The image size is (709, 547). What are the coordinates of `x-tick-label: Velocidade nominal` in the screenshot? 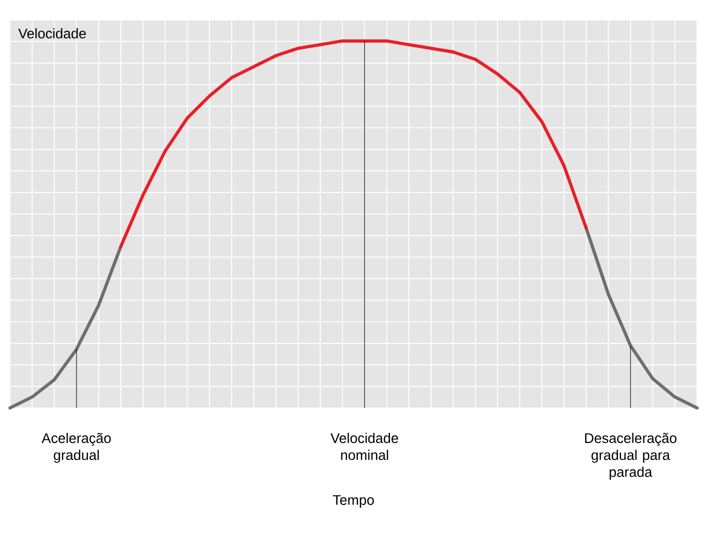 It's located at (364, 446).